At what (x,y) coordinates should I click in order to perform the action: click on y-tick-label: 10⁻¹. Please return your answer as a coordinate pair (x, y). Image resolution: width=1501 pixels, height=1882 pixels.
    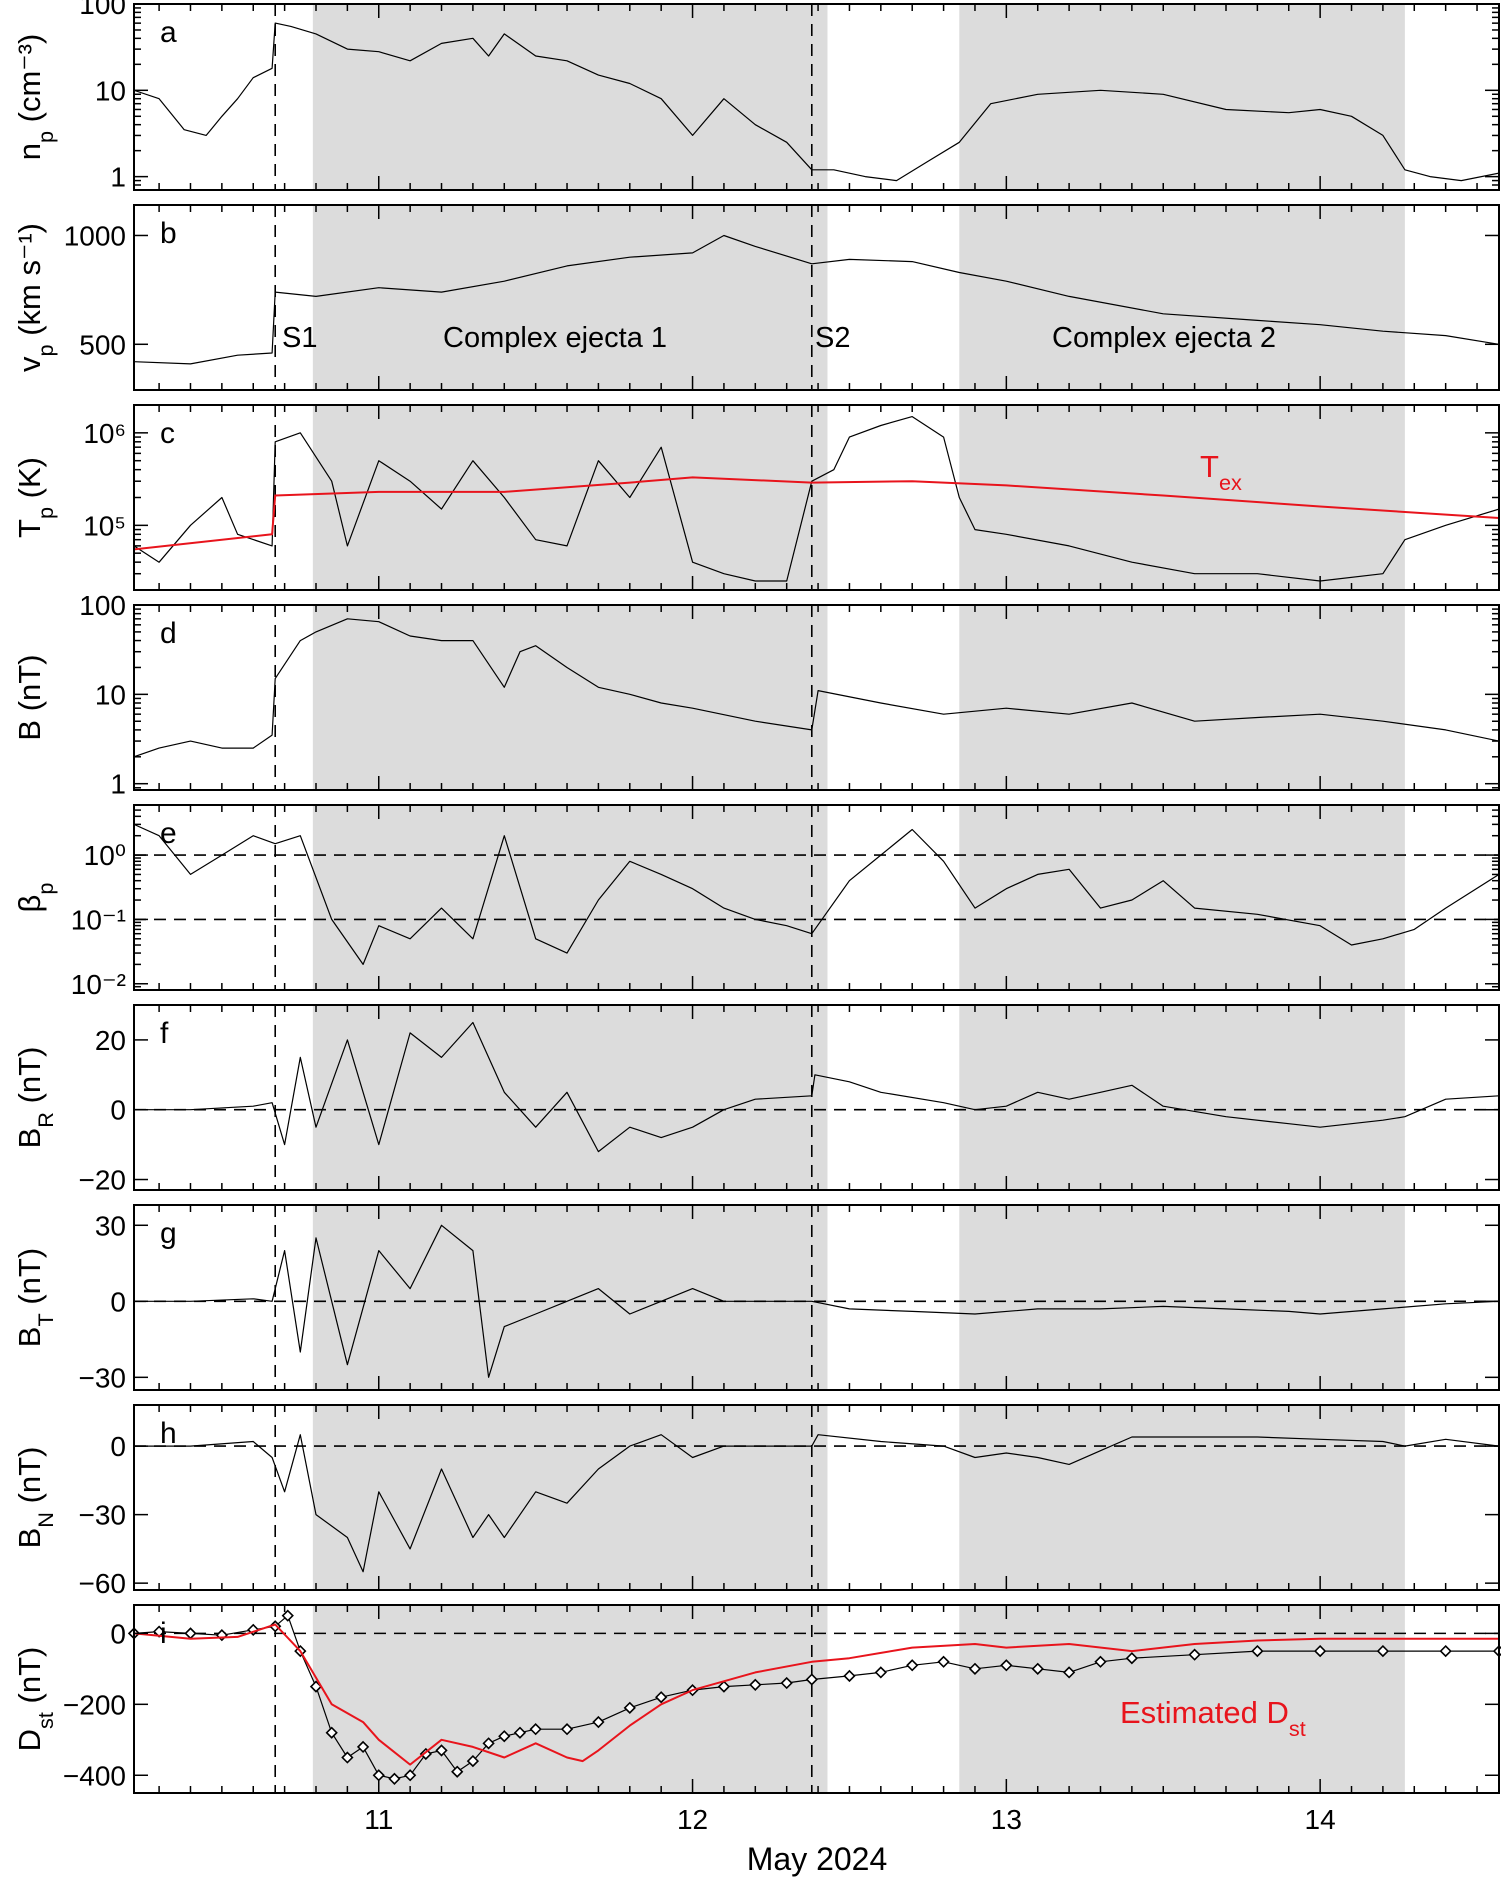
    Looking at the image, I should click on (98, 919).